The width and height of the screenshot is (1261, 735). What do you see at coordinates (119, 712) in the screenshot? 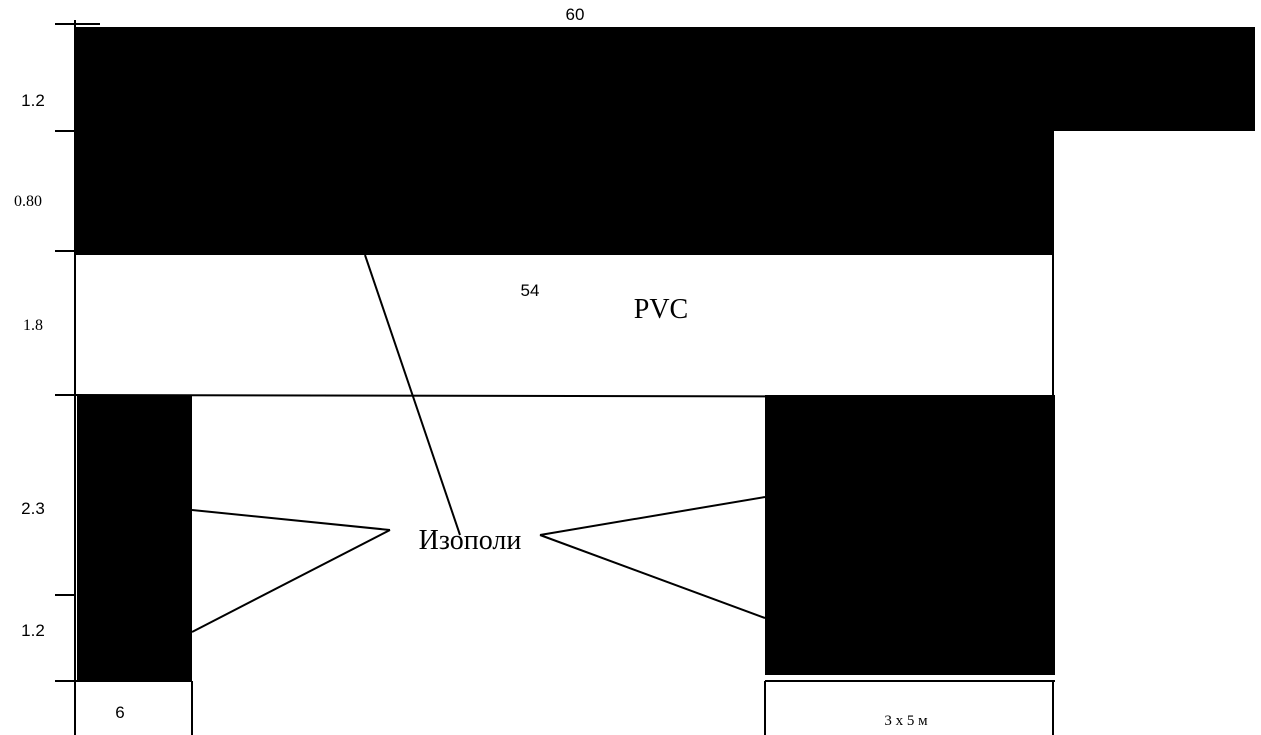
I see `dim-label: 6` at bounding box center [119, 712].